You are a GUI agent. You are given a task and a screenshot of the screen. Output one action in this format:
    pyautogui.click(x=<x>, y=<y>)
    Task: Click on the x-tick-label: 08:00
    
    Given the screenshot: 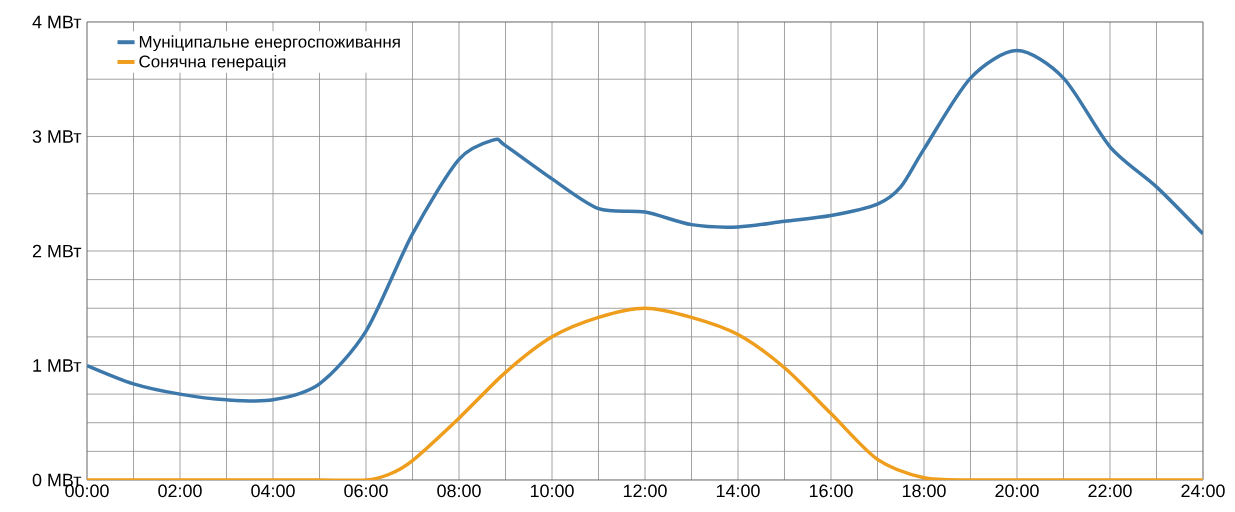 What is the action you would take?
    pyautogui.click(x=459, y=491)
    